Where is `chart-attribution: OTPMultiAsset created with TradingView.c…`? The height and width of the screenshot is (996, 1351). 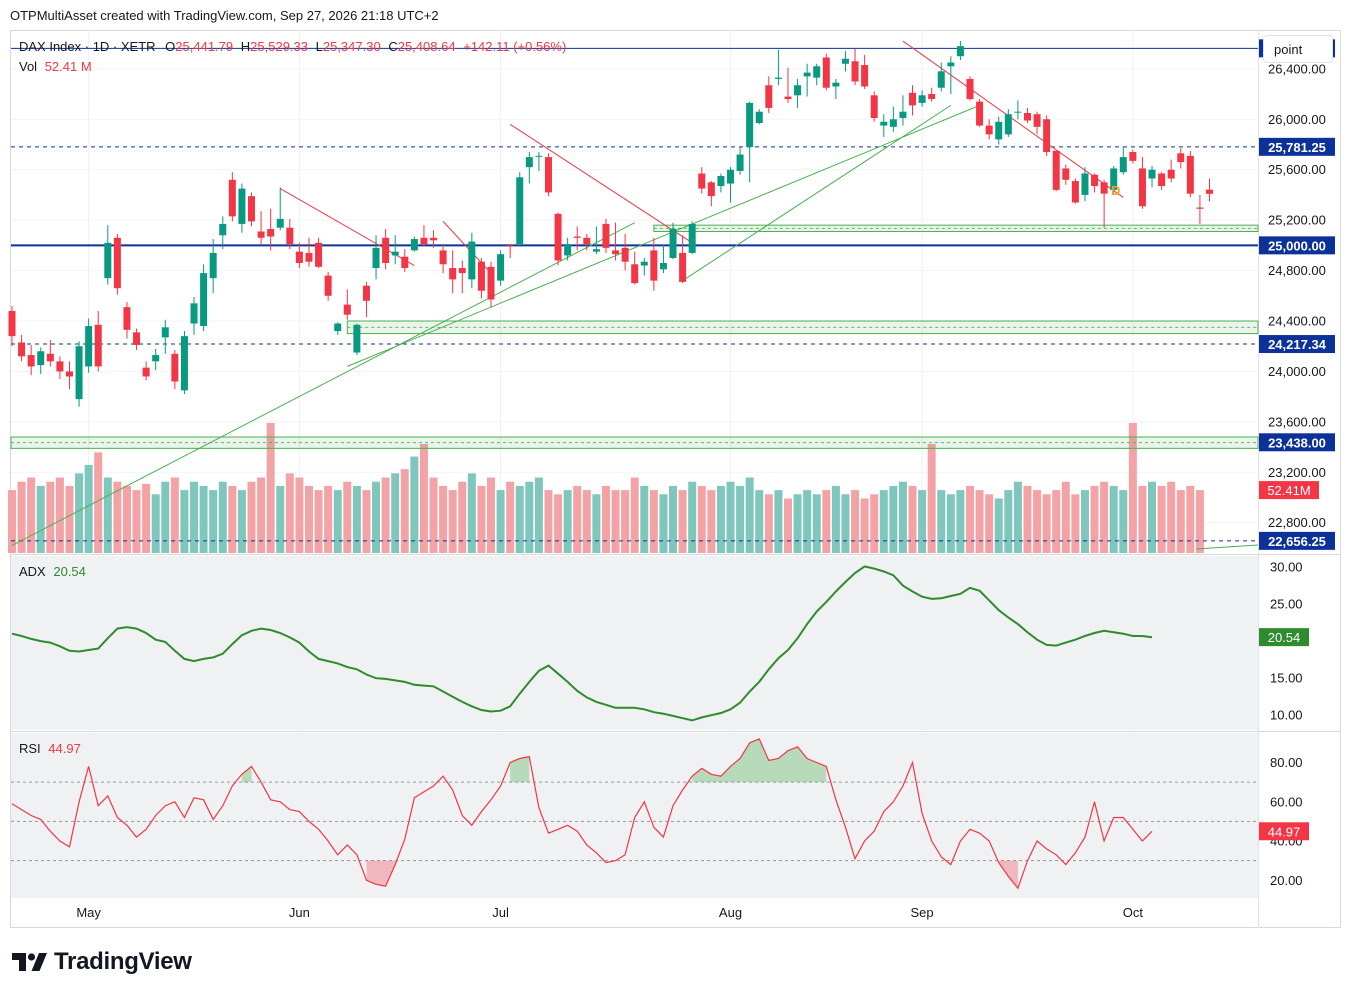
chart-attribution: OTPMultiAsset created with TradingView.c… is located at coordinates (224, 15).